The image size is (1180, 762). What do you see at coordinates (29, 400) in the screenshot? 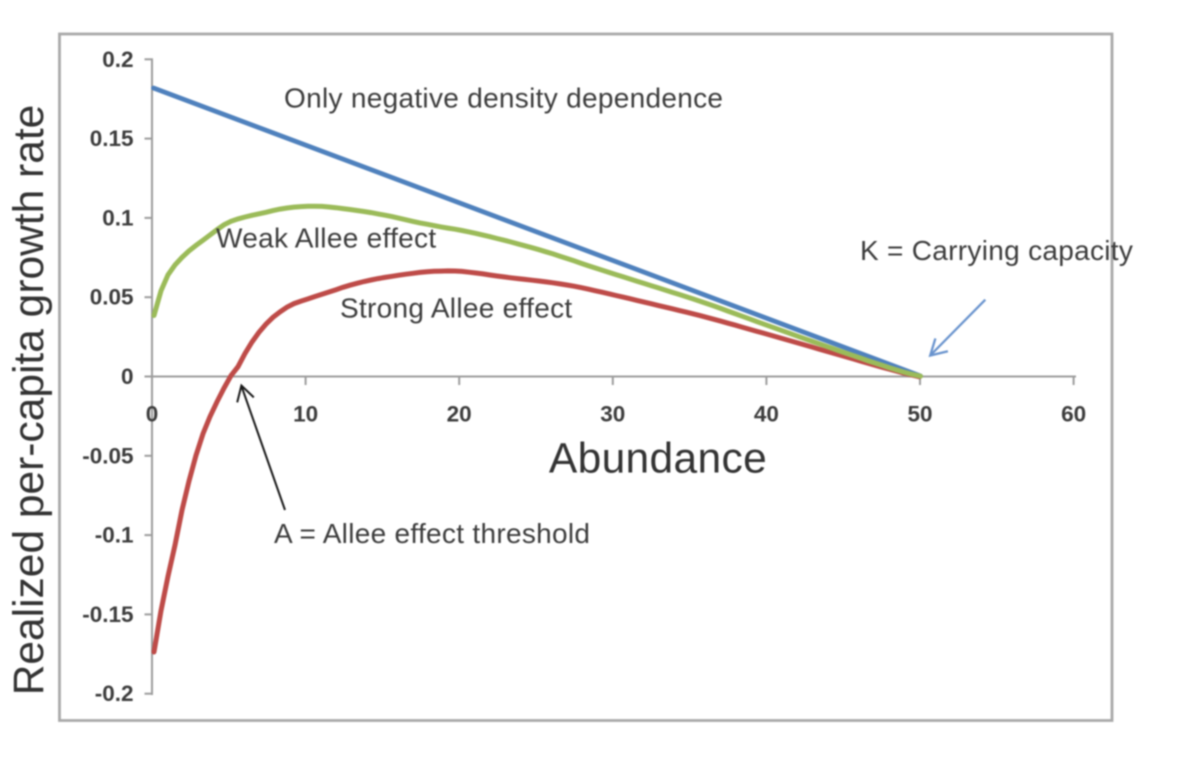
I see `svg-text:Realized per-capita growth rat: Realized per-capita growth rate` at bounding box center [29, 400].